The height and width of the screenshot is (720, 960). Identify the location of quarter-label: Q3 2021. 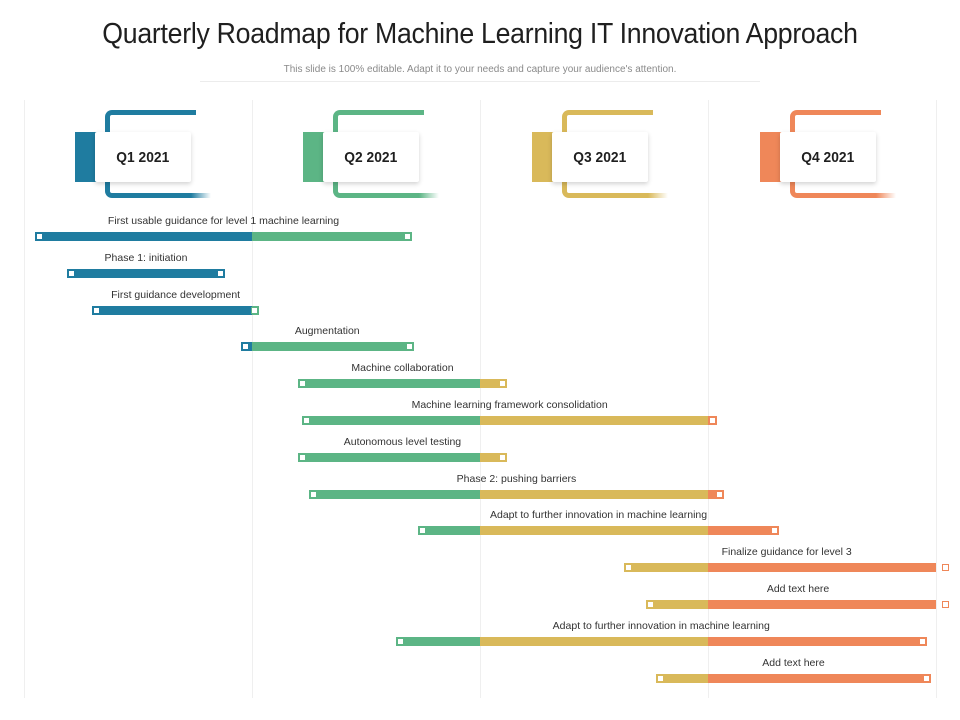
(600, 157).